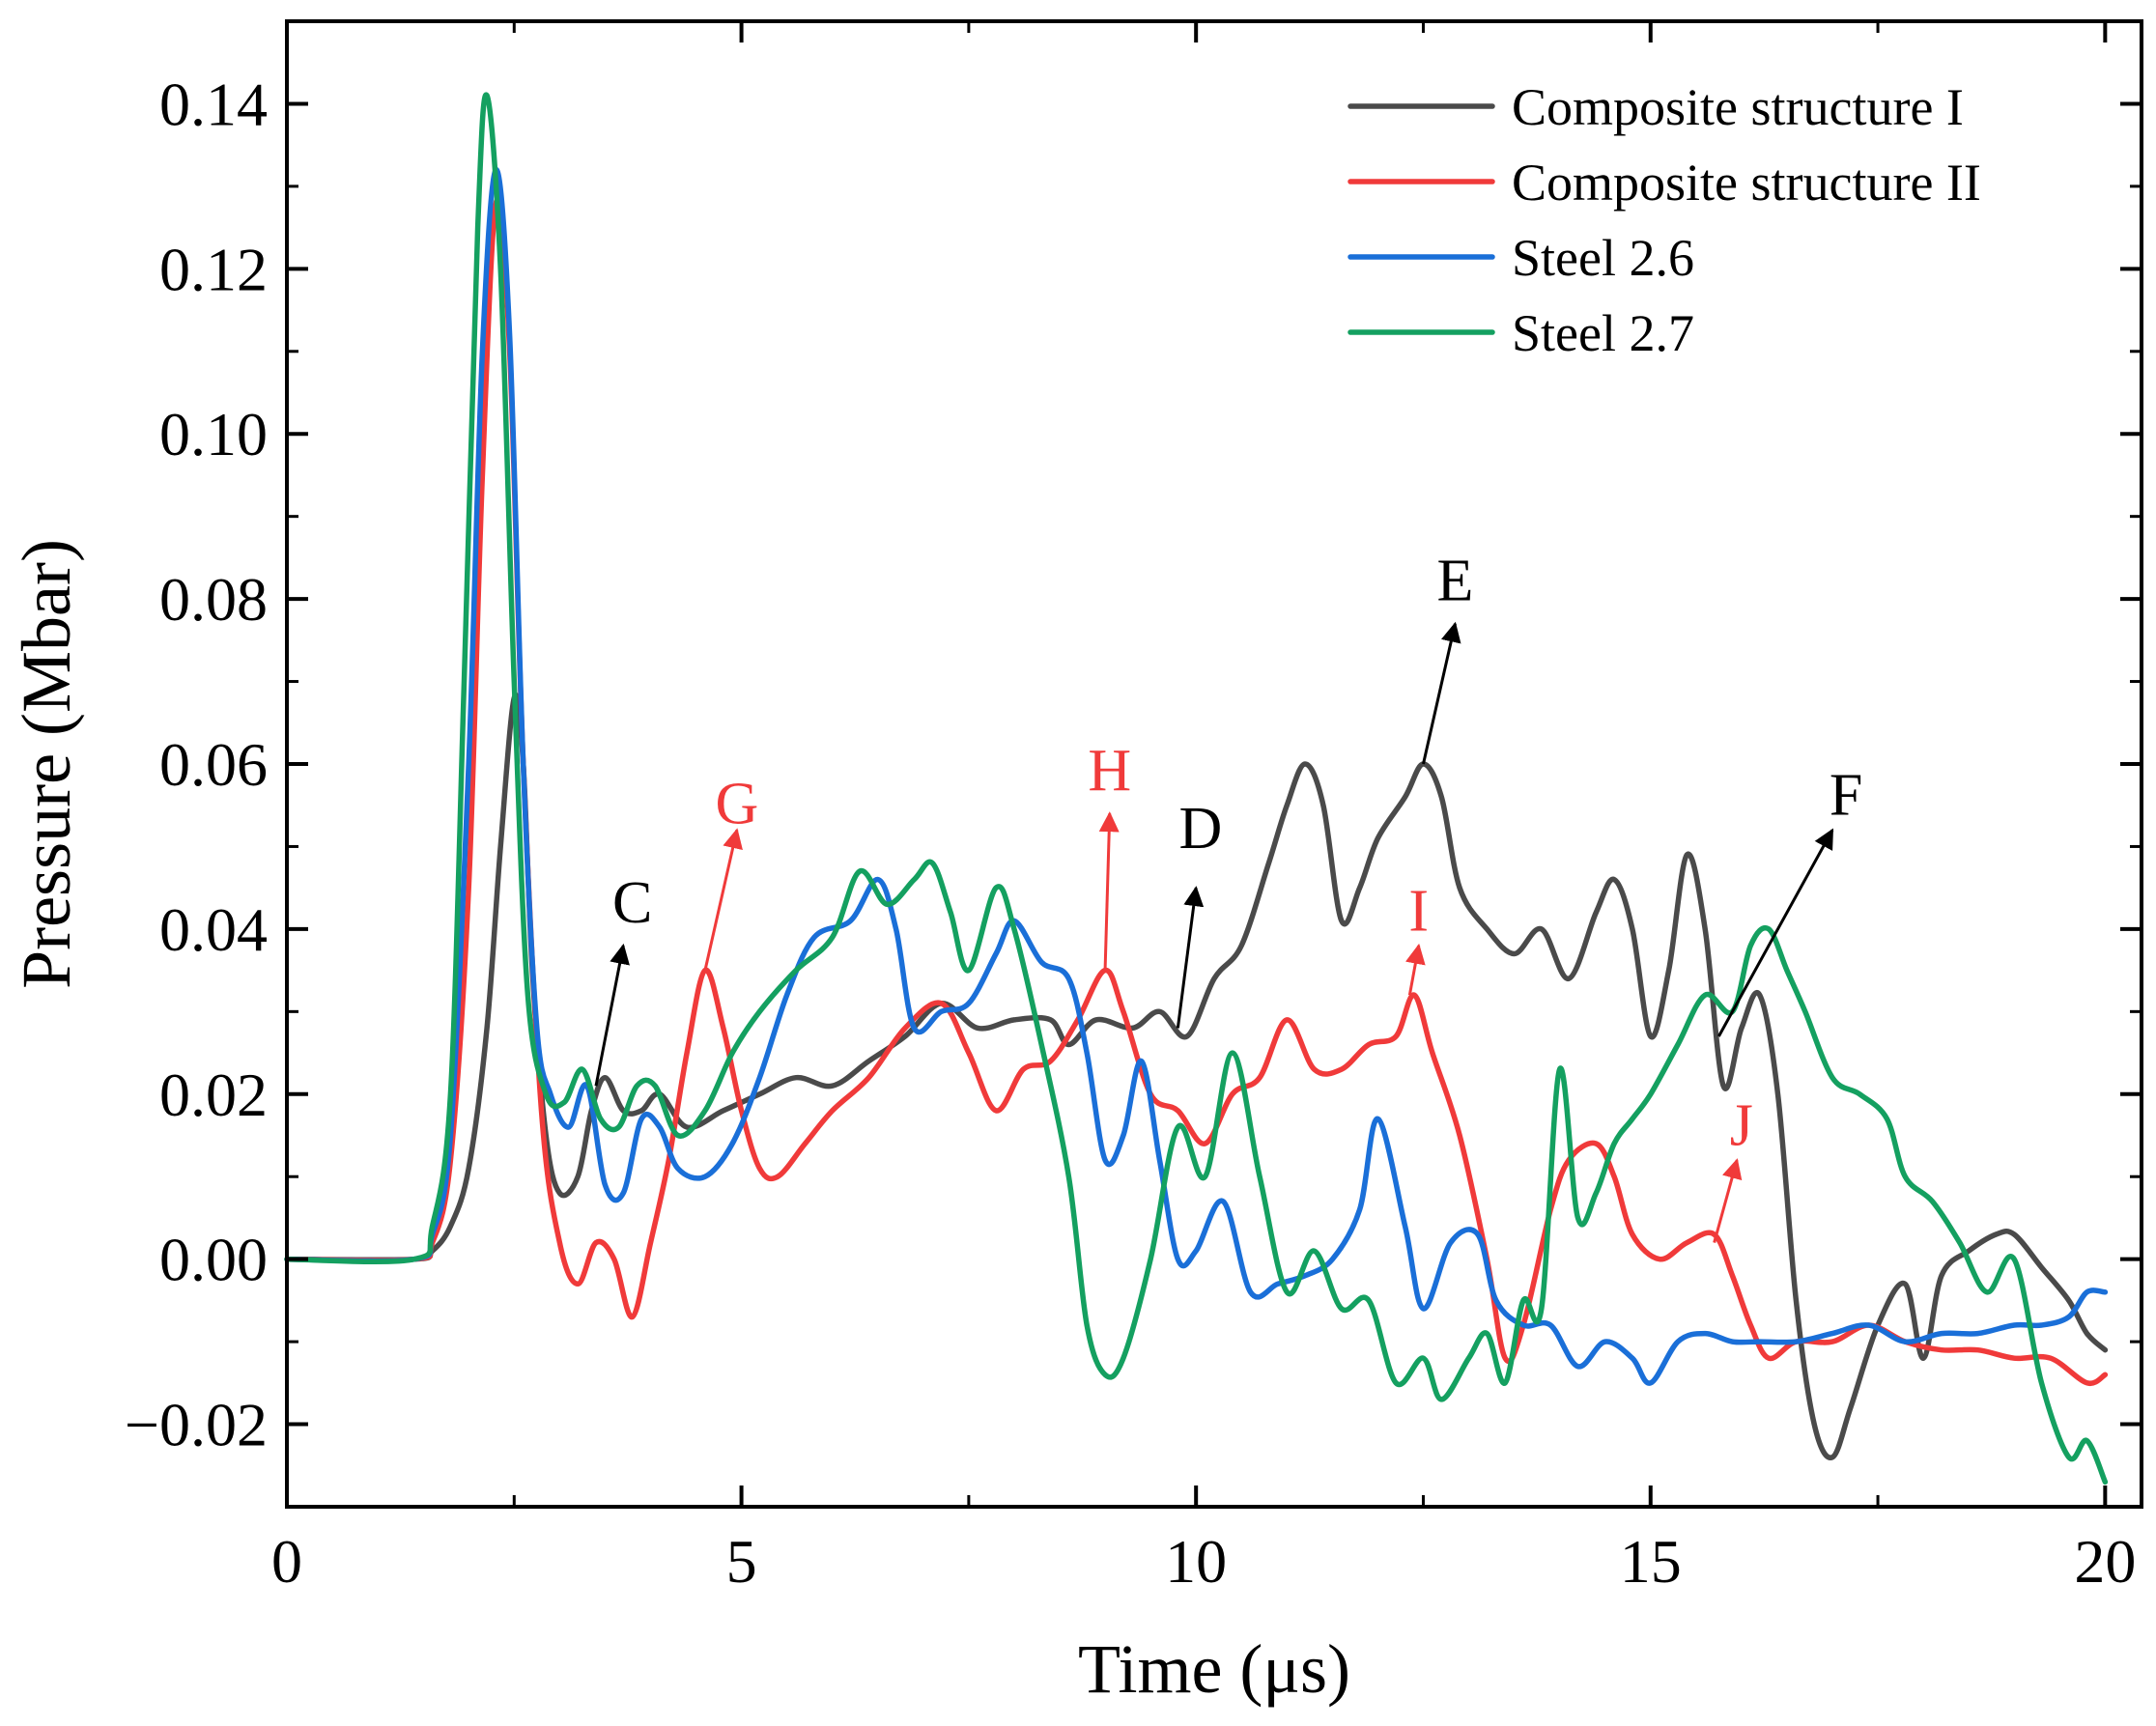 The image size is (2156, 1726). Describe the element at coordinates (2105, 1561) in the screenshot. I see `x-tick-label: 20` at that location.